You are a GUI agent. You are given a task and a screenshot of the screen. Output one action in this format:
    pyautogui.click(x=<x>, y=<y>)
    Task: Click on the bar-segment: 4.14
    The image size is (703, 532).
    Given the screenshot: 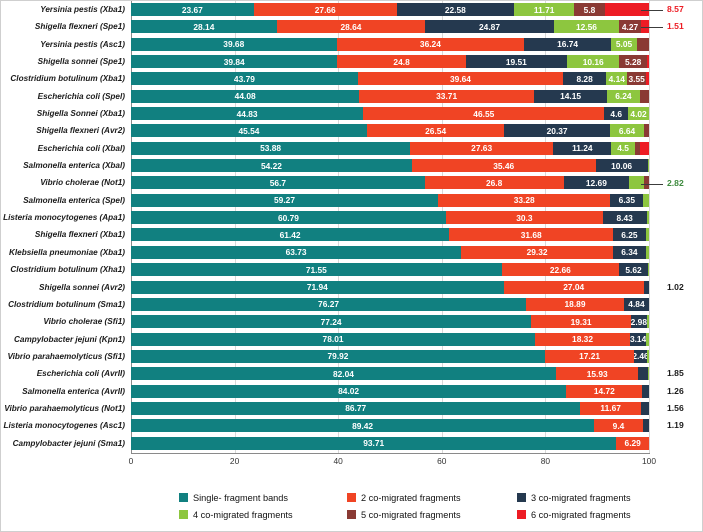 What is the action you would take?
    pyautogui.click(x=617, y=79)
    